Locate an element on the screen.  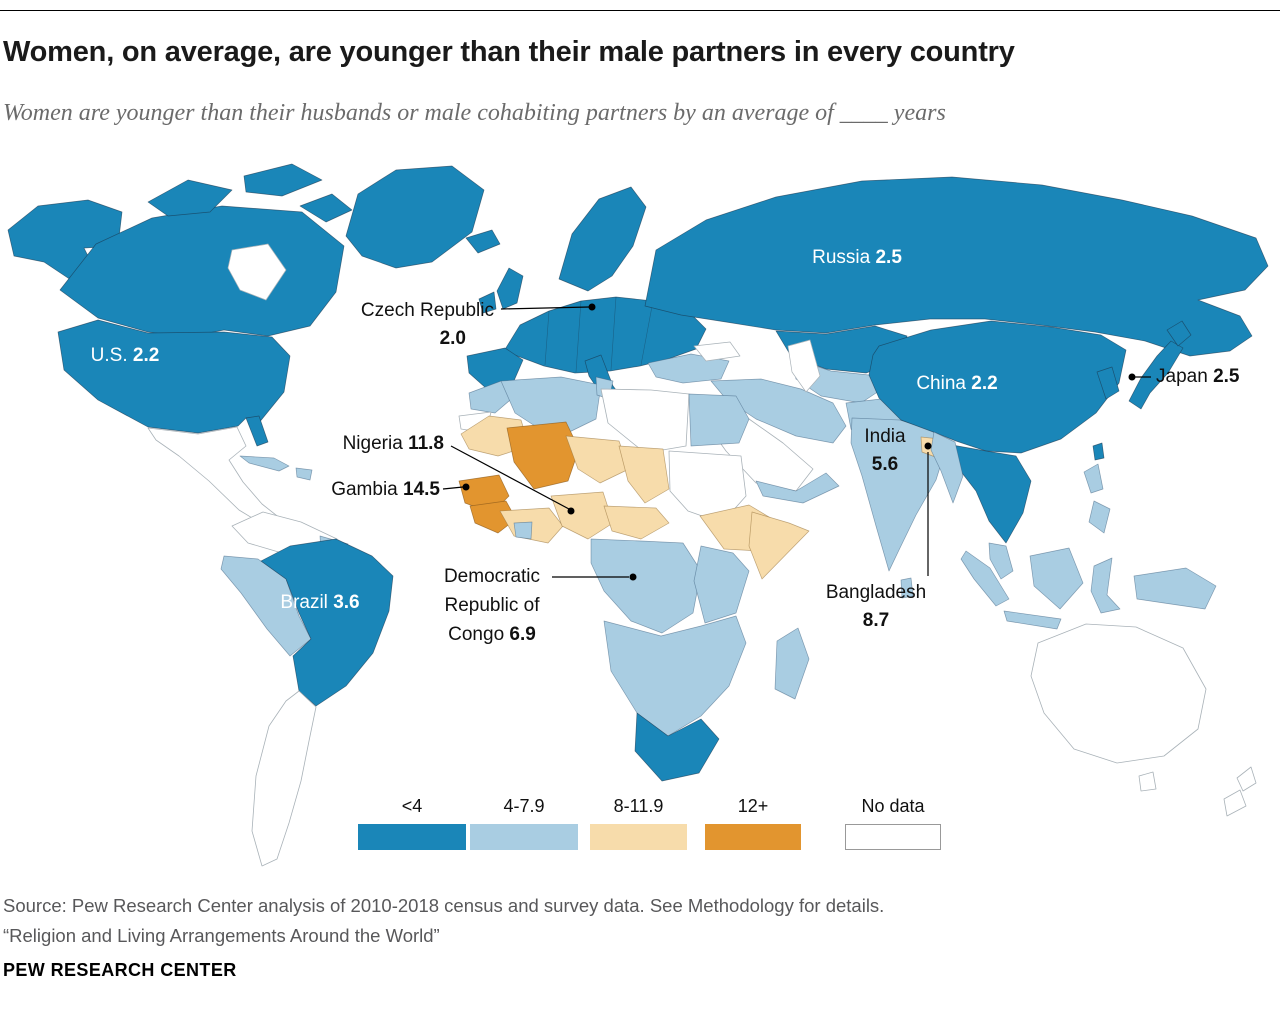
region-australia is located at coordinates (1118, 693).